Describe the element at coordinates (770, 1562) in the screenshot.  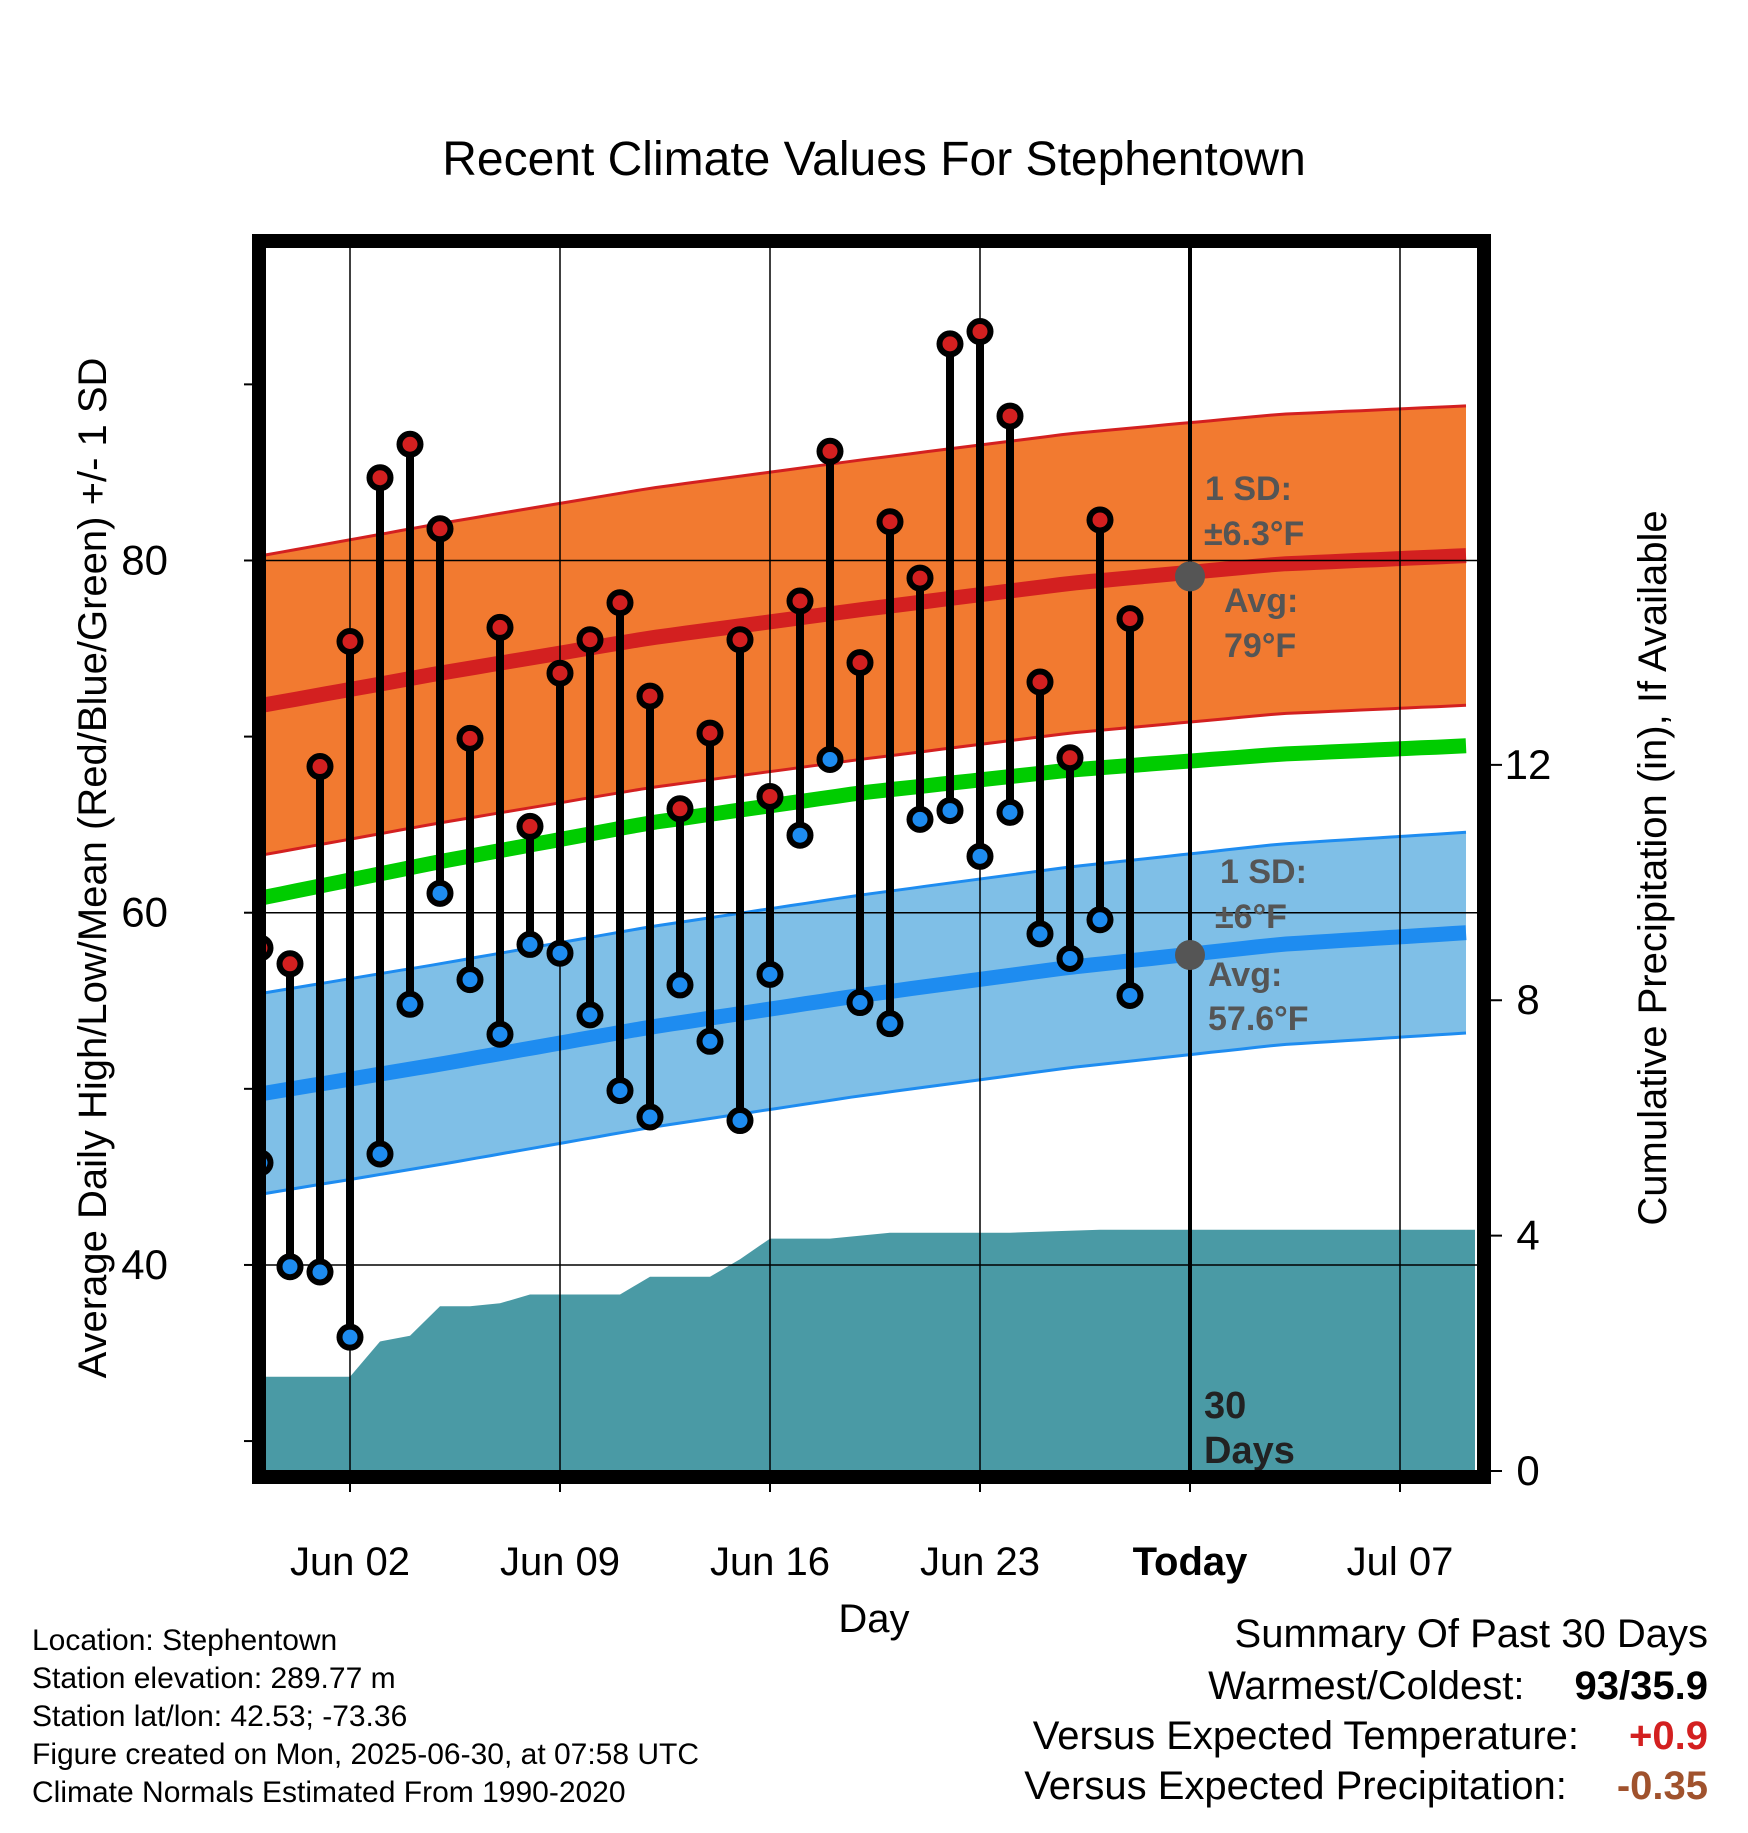
I see `x-tick-label: Jun 16` at that location.